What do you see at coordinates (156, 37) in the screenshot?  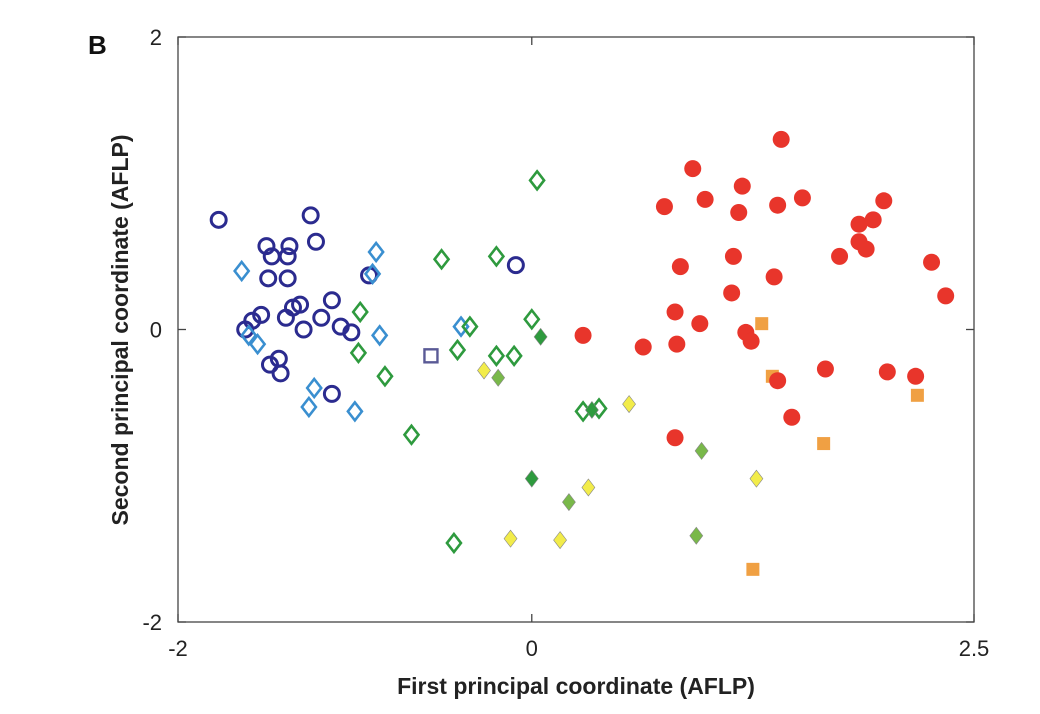 I see `y-tick-label: 2` at bounding box center [156, 37].